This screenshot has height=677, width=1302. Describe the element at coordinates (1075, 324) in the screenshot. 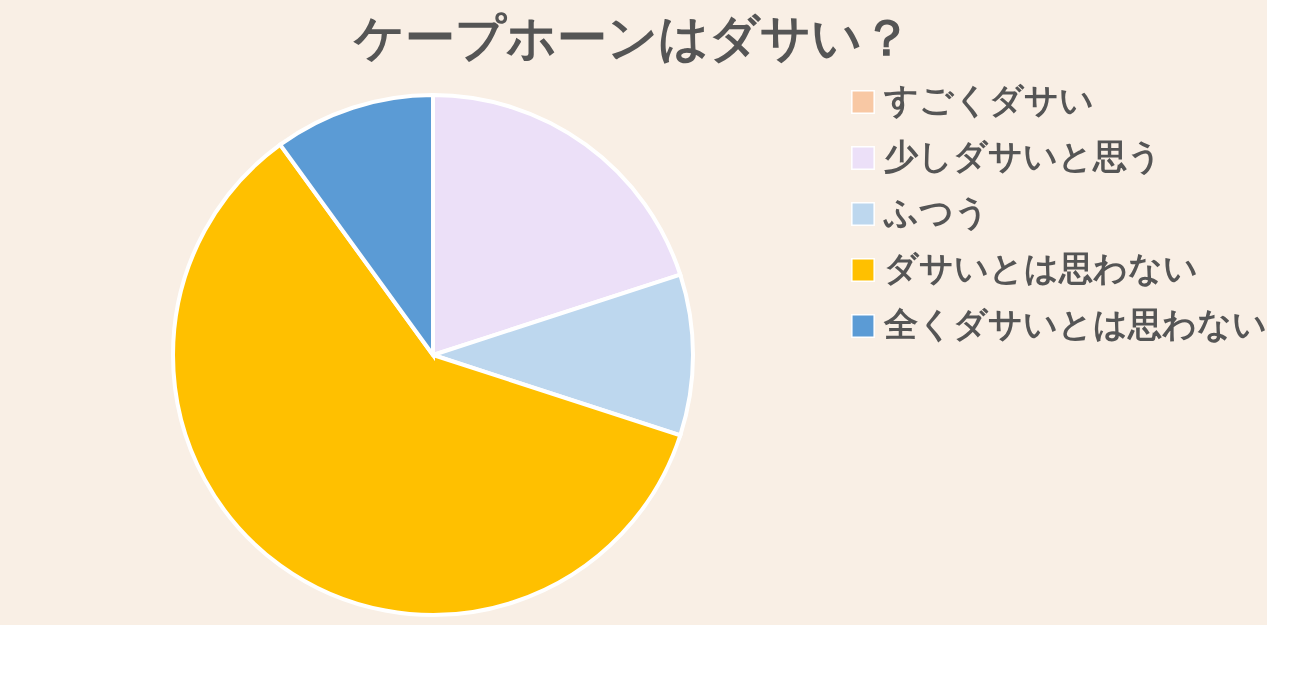

I see `legend-label: 全くダサいとは思わない` at that location.